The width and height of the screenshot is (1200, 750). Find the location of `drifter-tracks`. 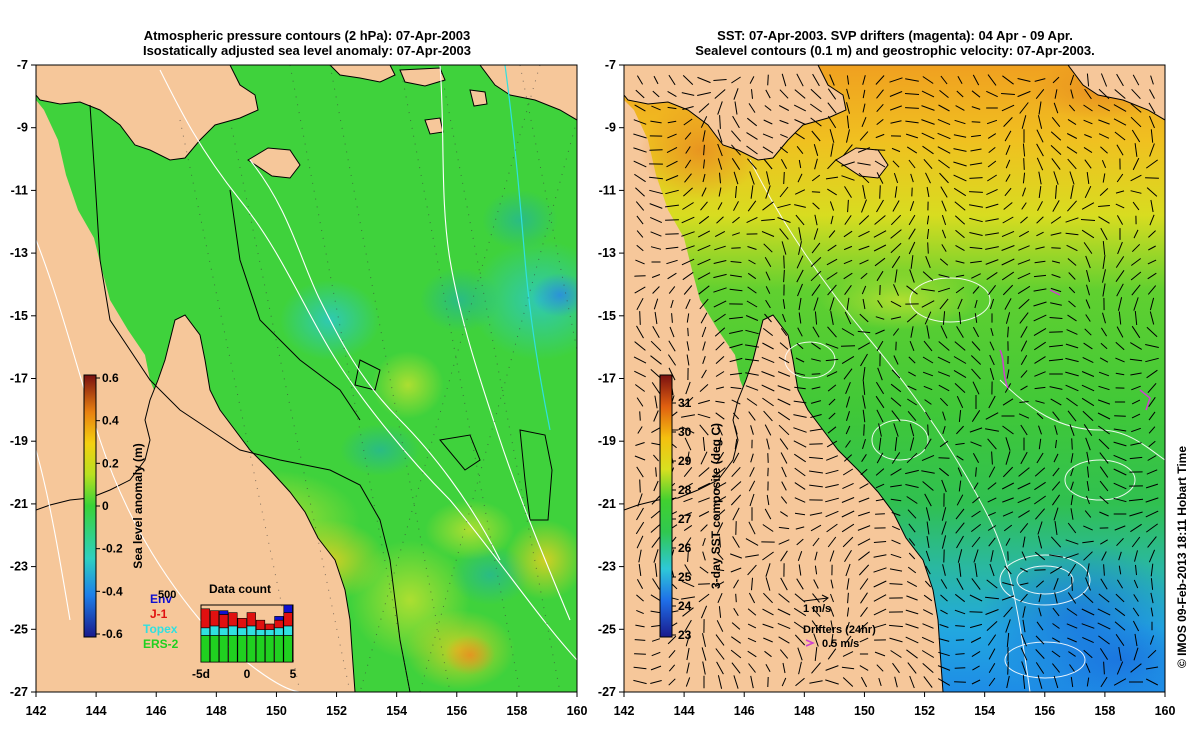

drifter-tracks is located at coordinates (1075, 350).